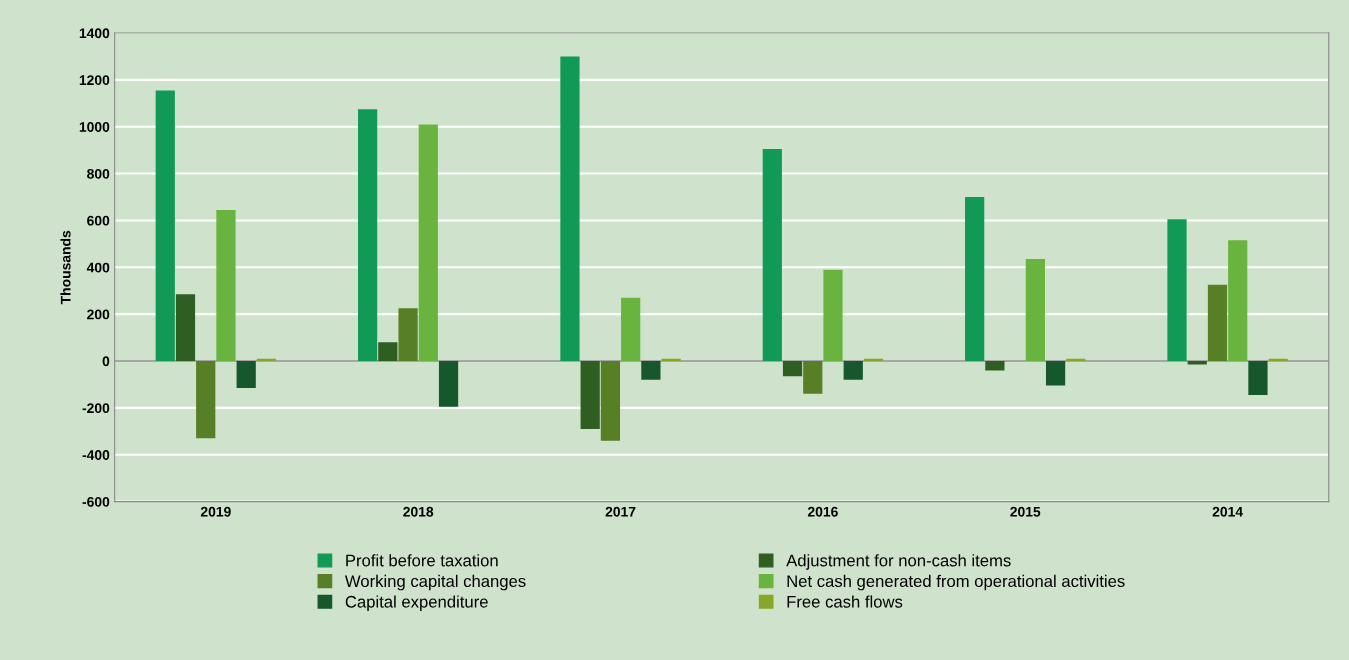 The height and width of the screenshot is (660, 1349). Describe the element at coordinates (98, 220) in the screenshot. I see `y-tick-label: 600` at that location.